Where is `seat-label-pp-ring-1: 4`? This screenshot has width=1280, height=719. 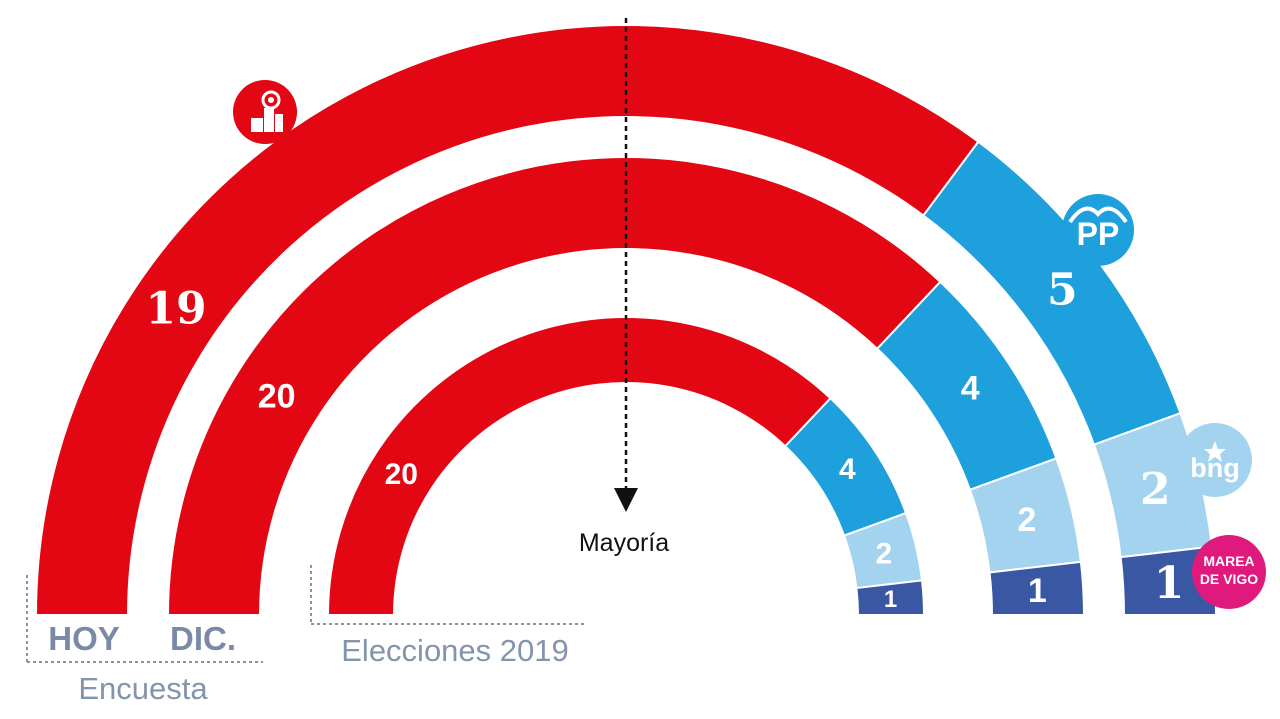 seat-label-pp-ring-1: 4 is located at coordinates (970, 389).